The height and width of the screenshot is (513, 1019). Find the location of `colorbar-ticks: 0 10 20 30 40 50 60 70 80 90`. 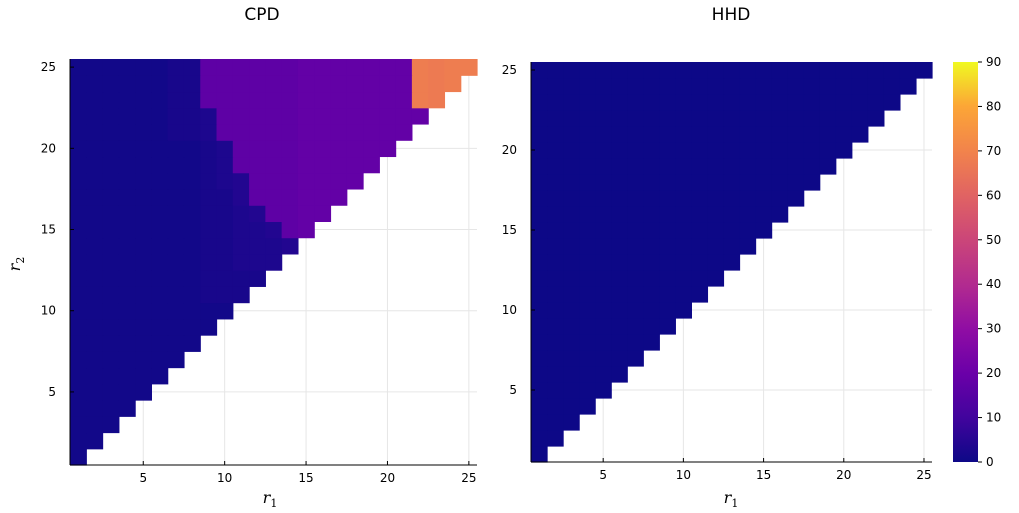

colorbar-ticks: 0 10 20 30 40 50 60 70 80 90 is located at coordinates (989, 262).